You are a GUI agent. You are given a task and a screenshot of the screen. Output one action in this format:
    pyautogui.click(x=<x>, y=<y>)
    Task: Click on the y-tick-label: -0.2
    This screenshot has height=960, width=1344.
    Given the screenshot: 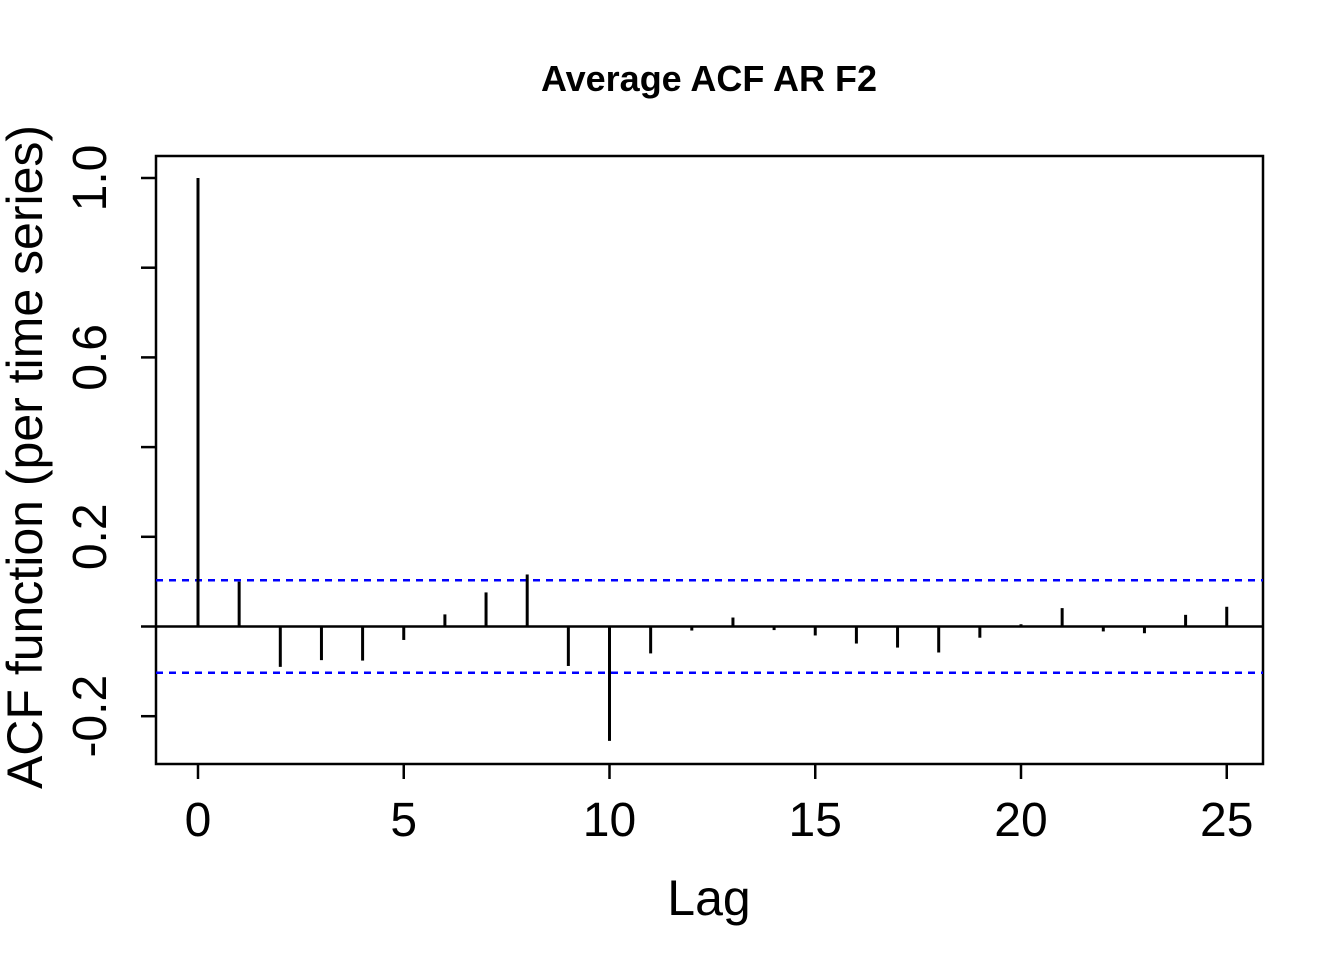 What is the action you would take?
    pyautogui.click(x=90, y=716)
    